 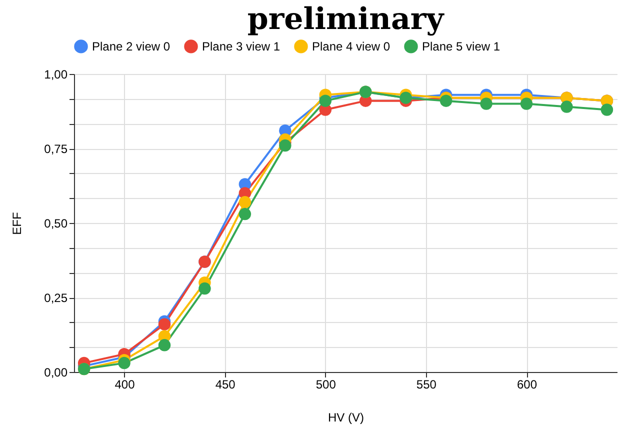 What do you see at coordinates (346, 417) in the screenshot?
I see `x-axis-title: HV (V)` at bounding box center [346, 417].